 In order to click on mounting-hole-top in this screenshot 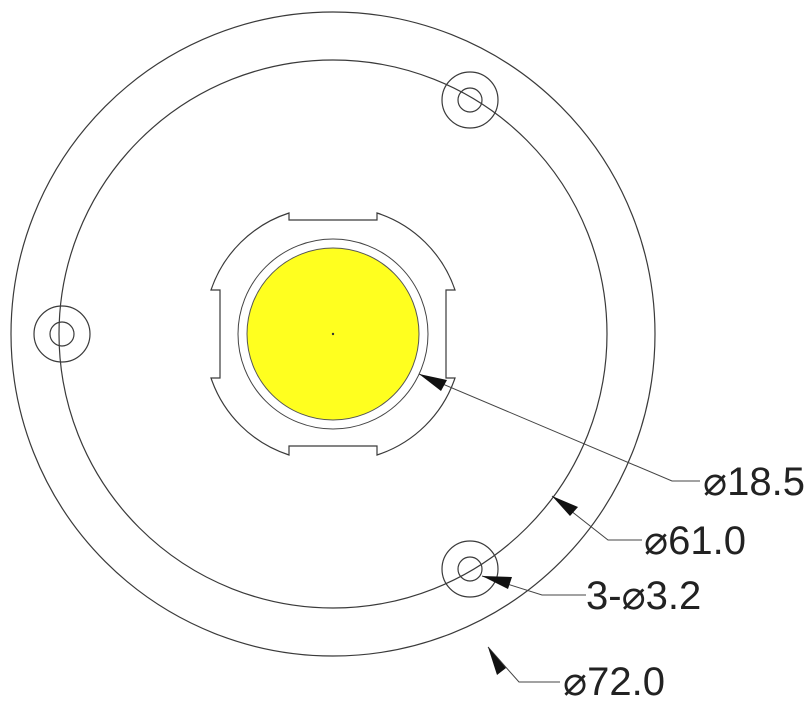, I will do `click(470, 100)`.